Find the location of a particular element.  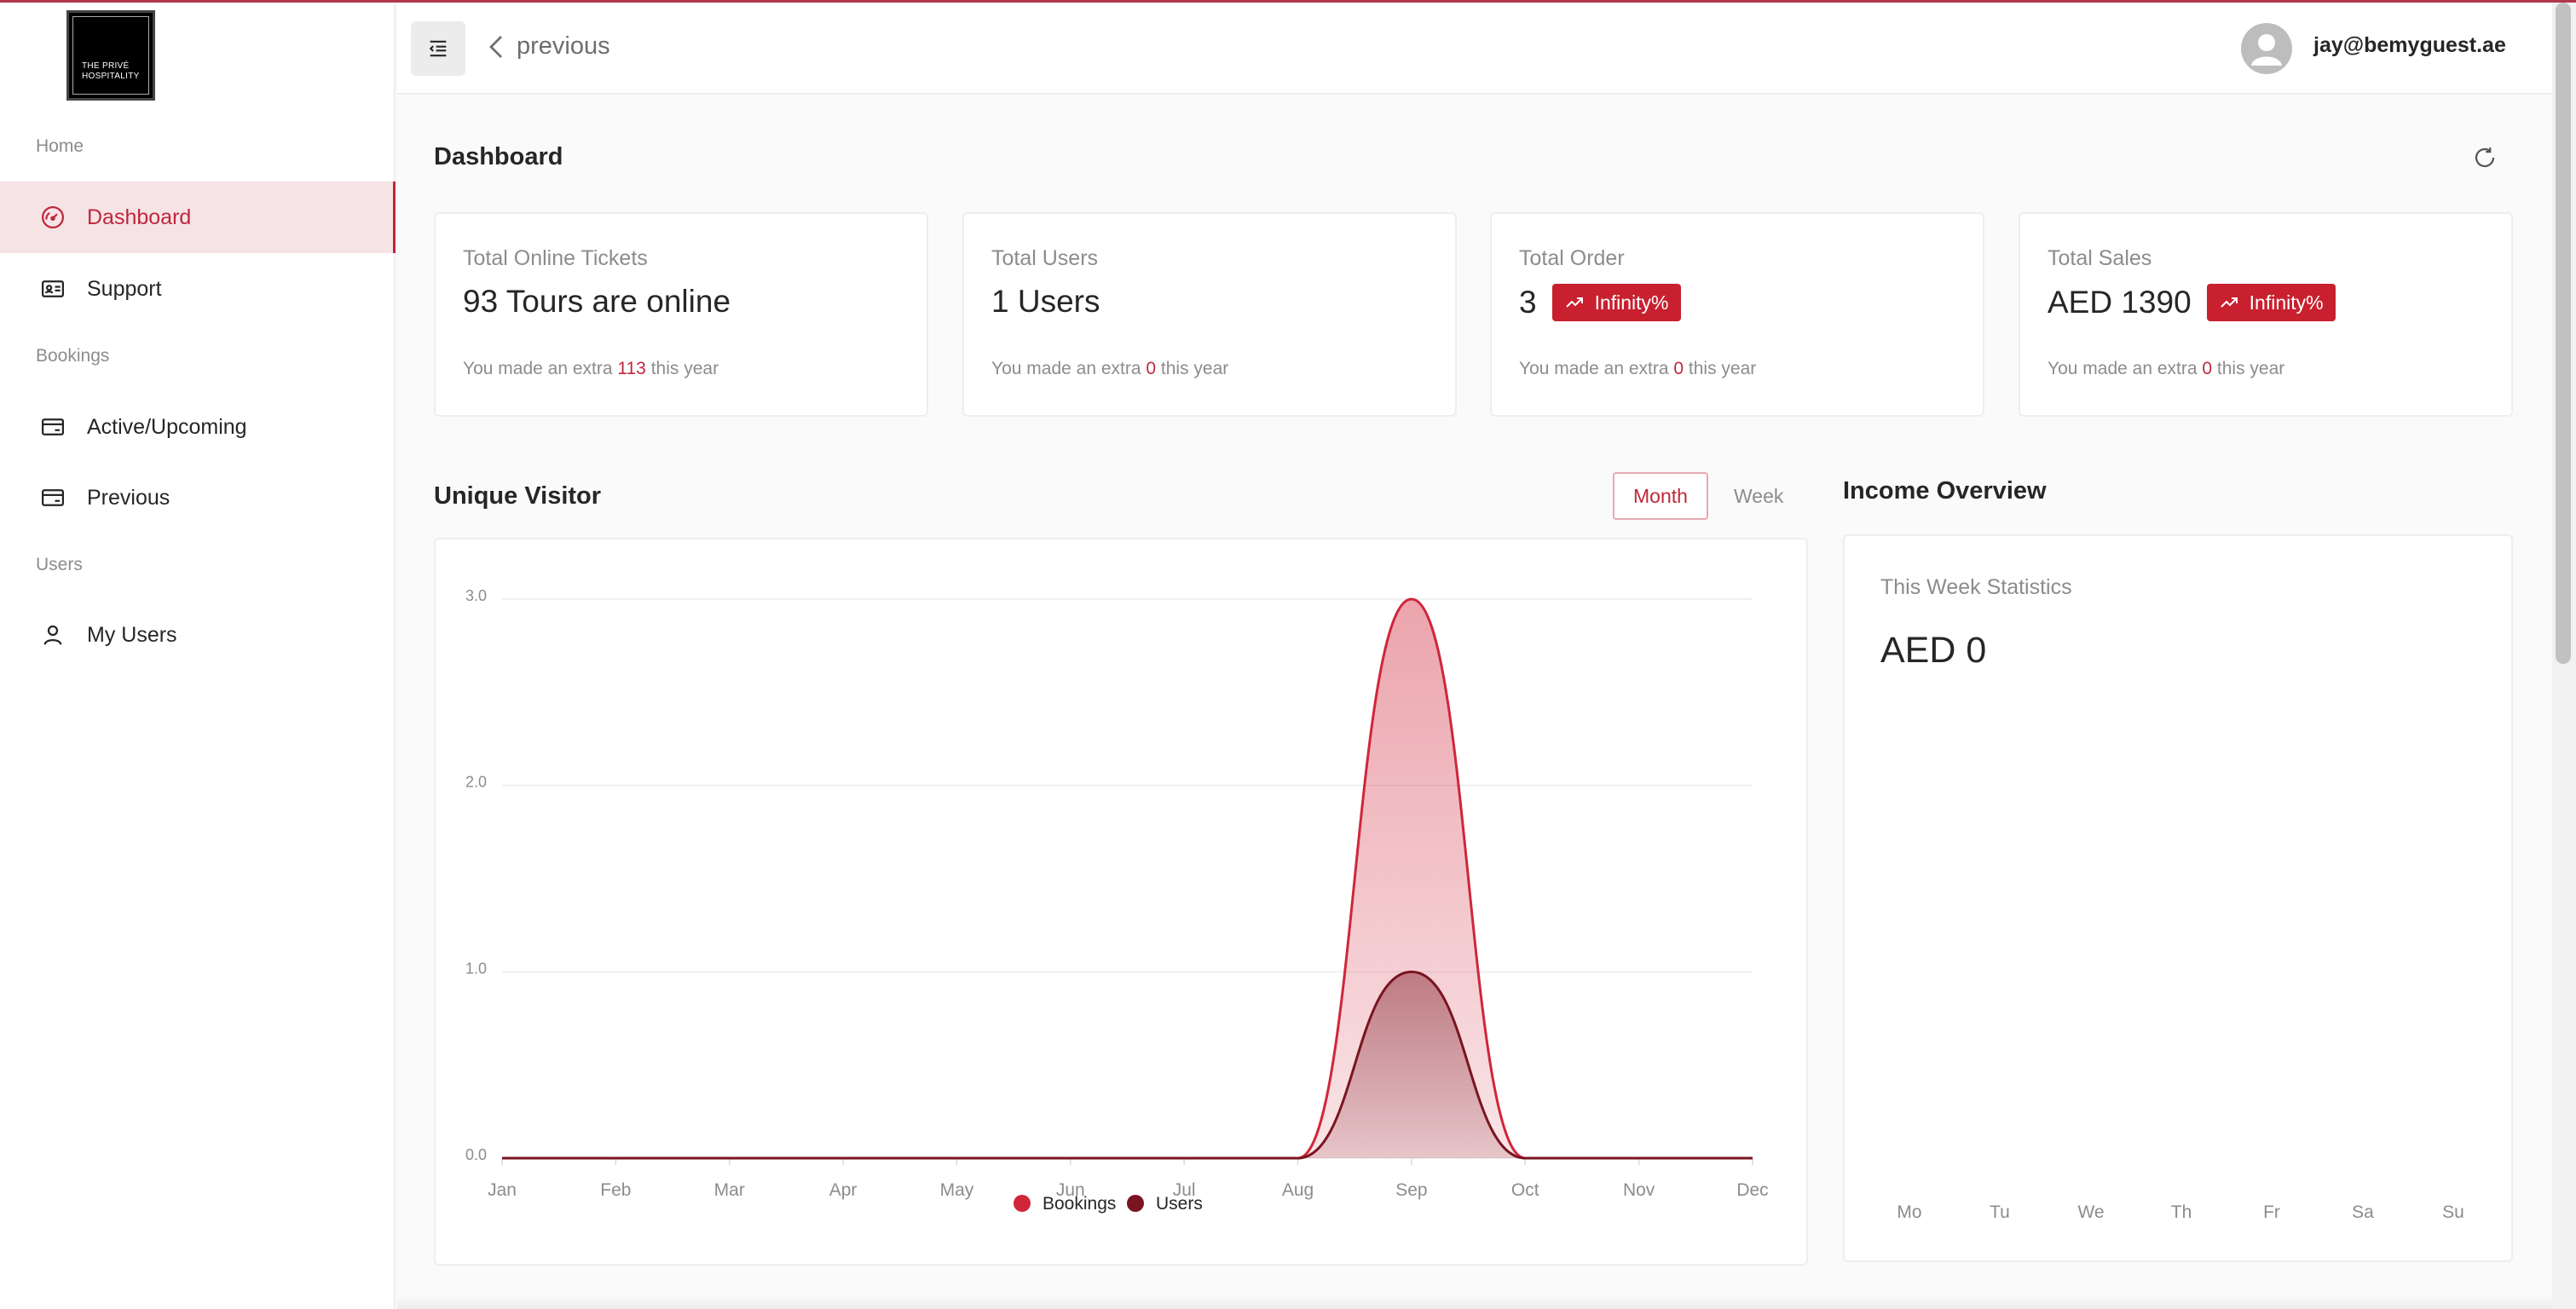

brand-logo: THE PRIVÉ HOSPITALITY is located at coordinates (110, 55).